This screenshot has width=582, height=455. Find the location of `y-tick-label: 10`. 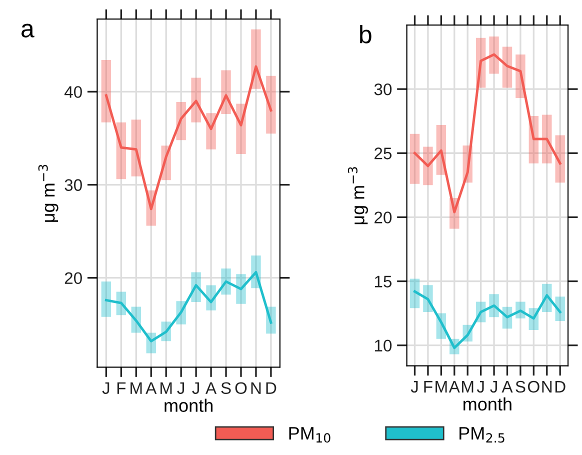

y-tick-label: 10 is located at coordinates (383, 346).